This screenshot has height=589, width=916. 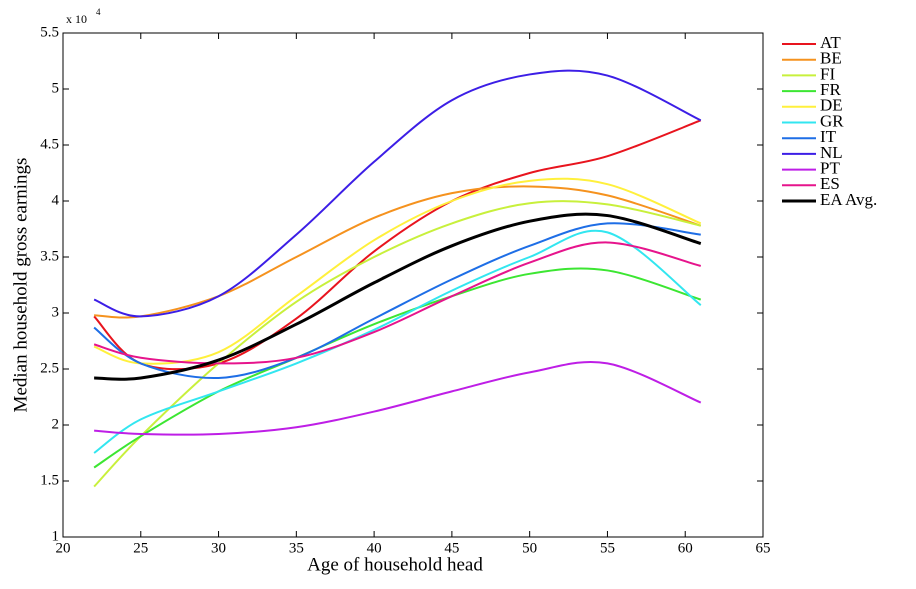 I want to click on y-tick-label: 5.5, so click(x=49, y=32).